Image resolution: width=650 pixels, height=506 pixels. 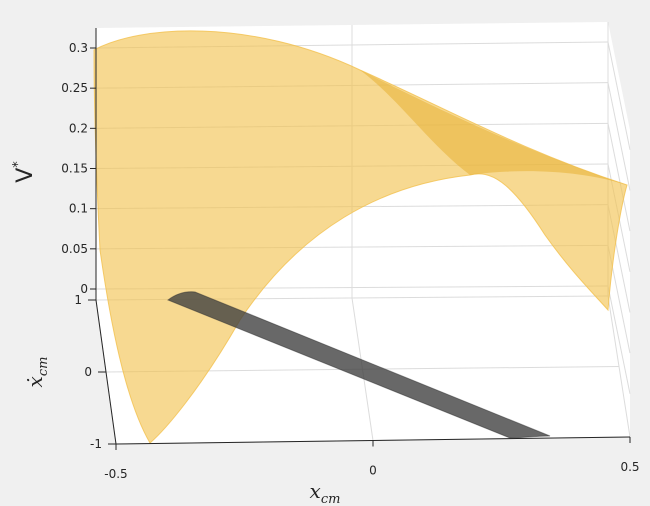 I want to click on tick-label-z: 0.1, so click(x=78, y=209).